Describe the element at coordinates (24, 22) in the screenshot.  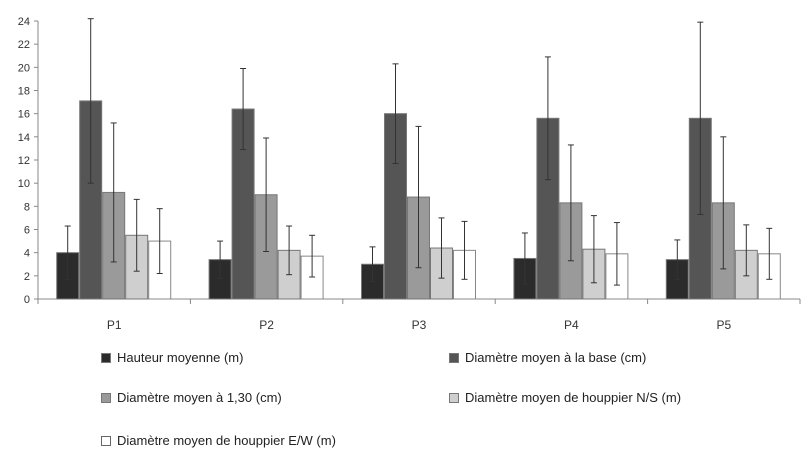
I see `y-tick-label: 24` at that location.